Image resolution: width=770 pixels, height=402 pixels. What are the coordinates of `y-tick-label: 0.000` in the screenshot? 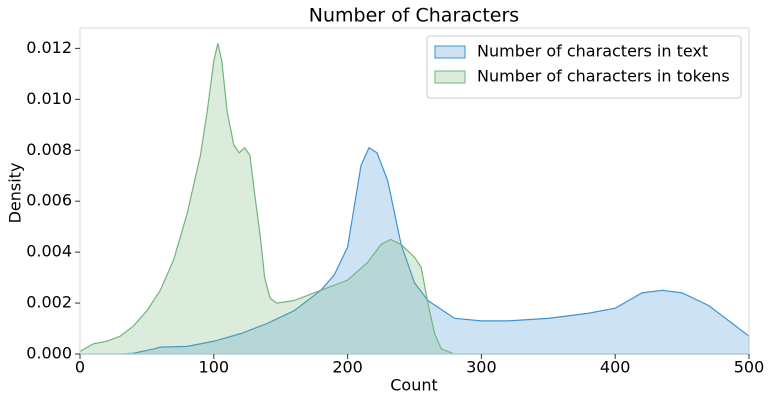 It's located at (49, 353).